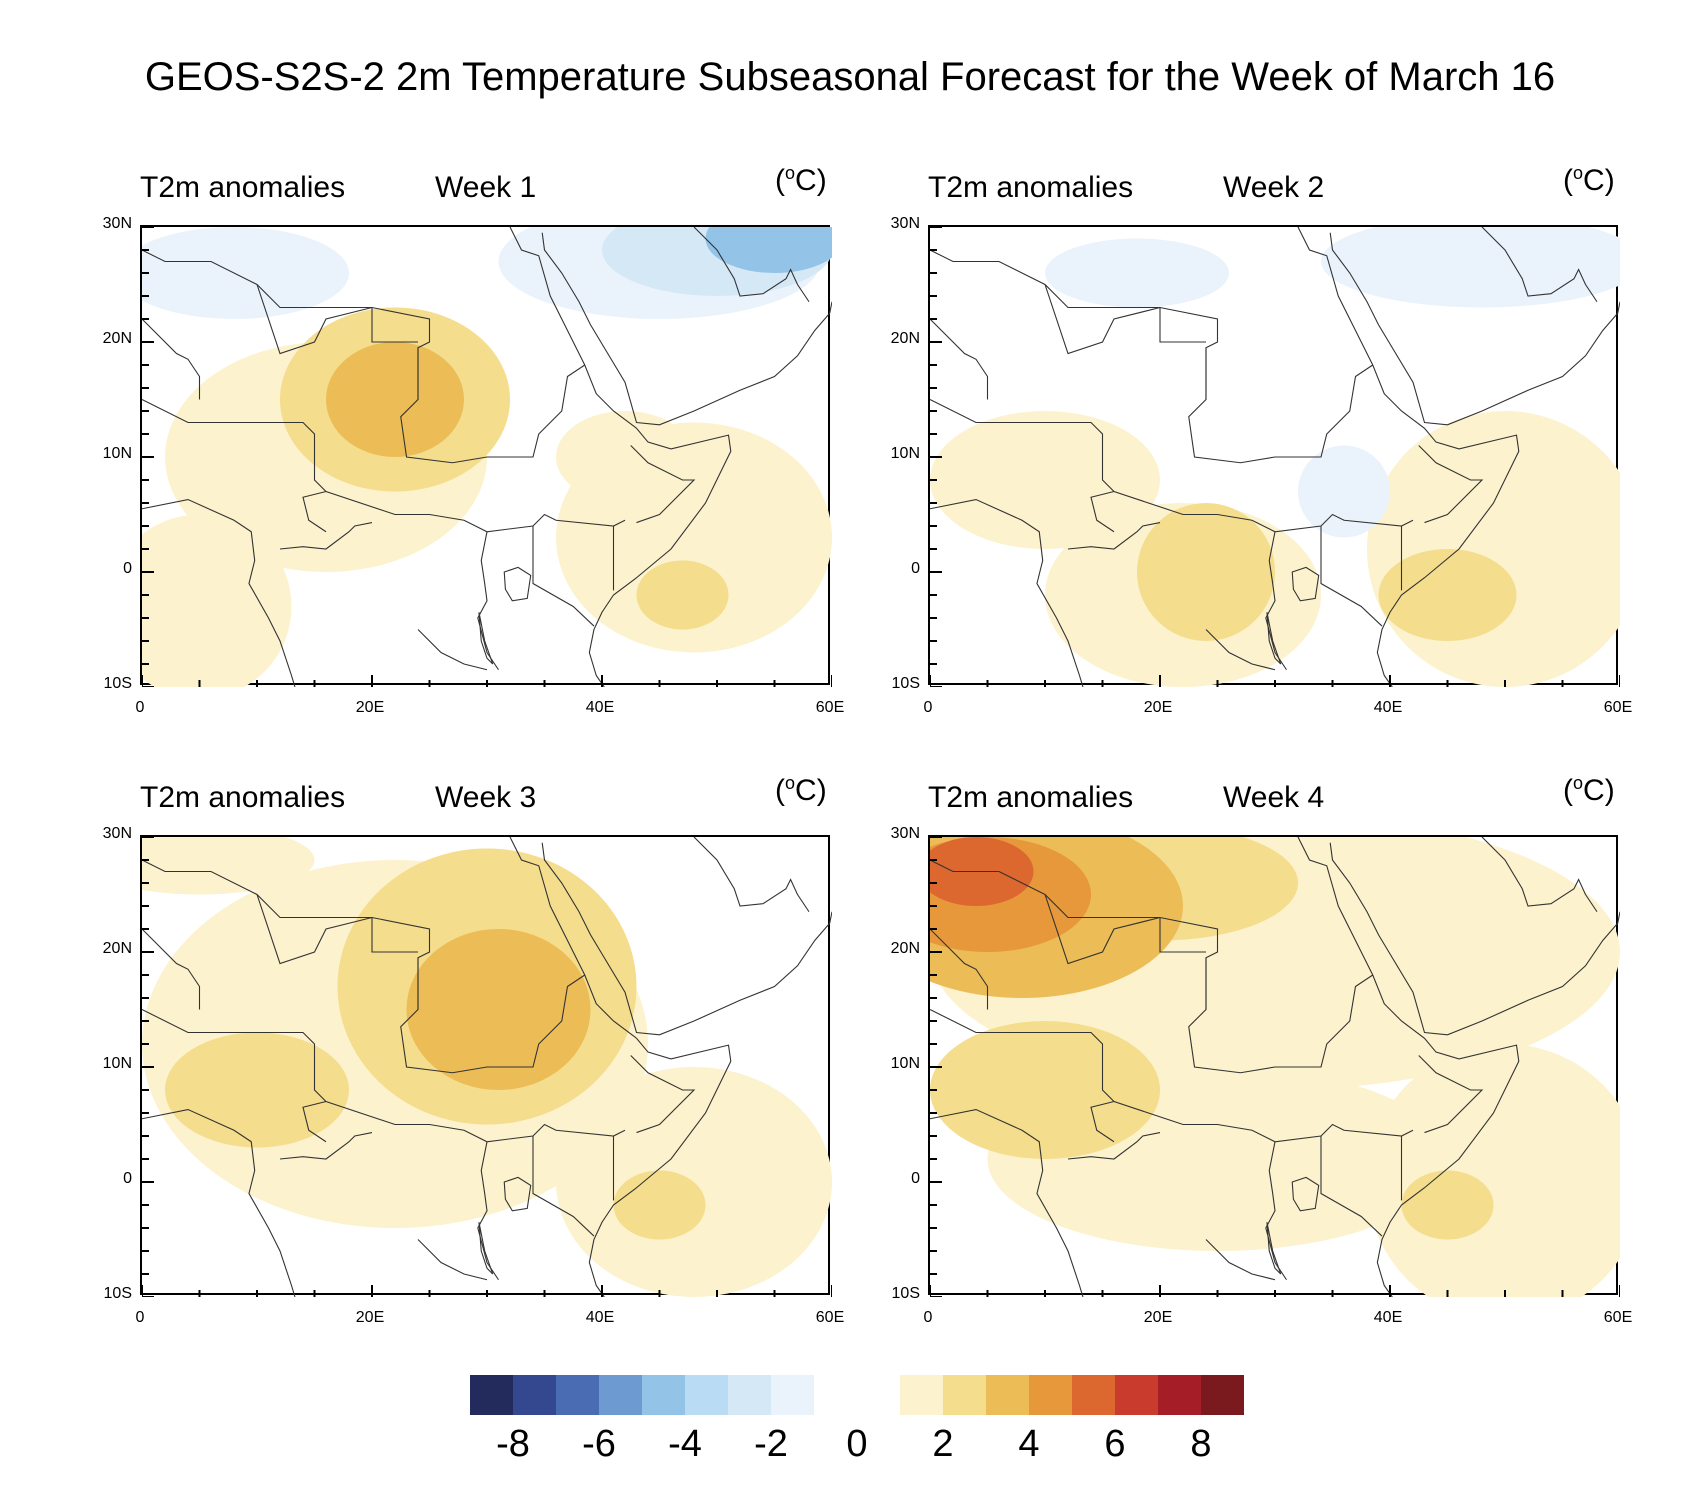 Image resolution: width=1700 pixels, height=1500 pixels. What do you see at coordinates (685, 1444) in the screenshot?
I see `colorbar-label: -4` at bounding box center [685, 1444].